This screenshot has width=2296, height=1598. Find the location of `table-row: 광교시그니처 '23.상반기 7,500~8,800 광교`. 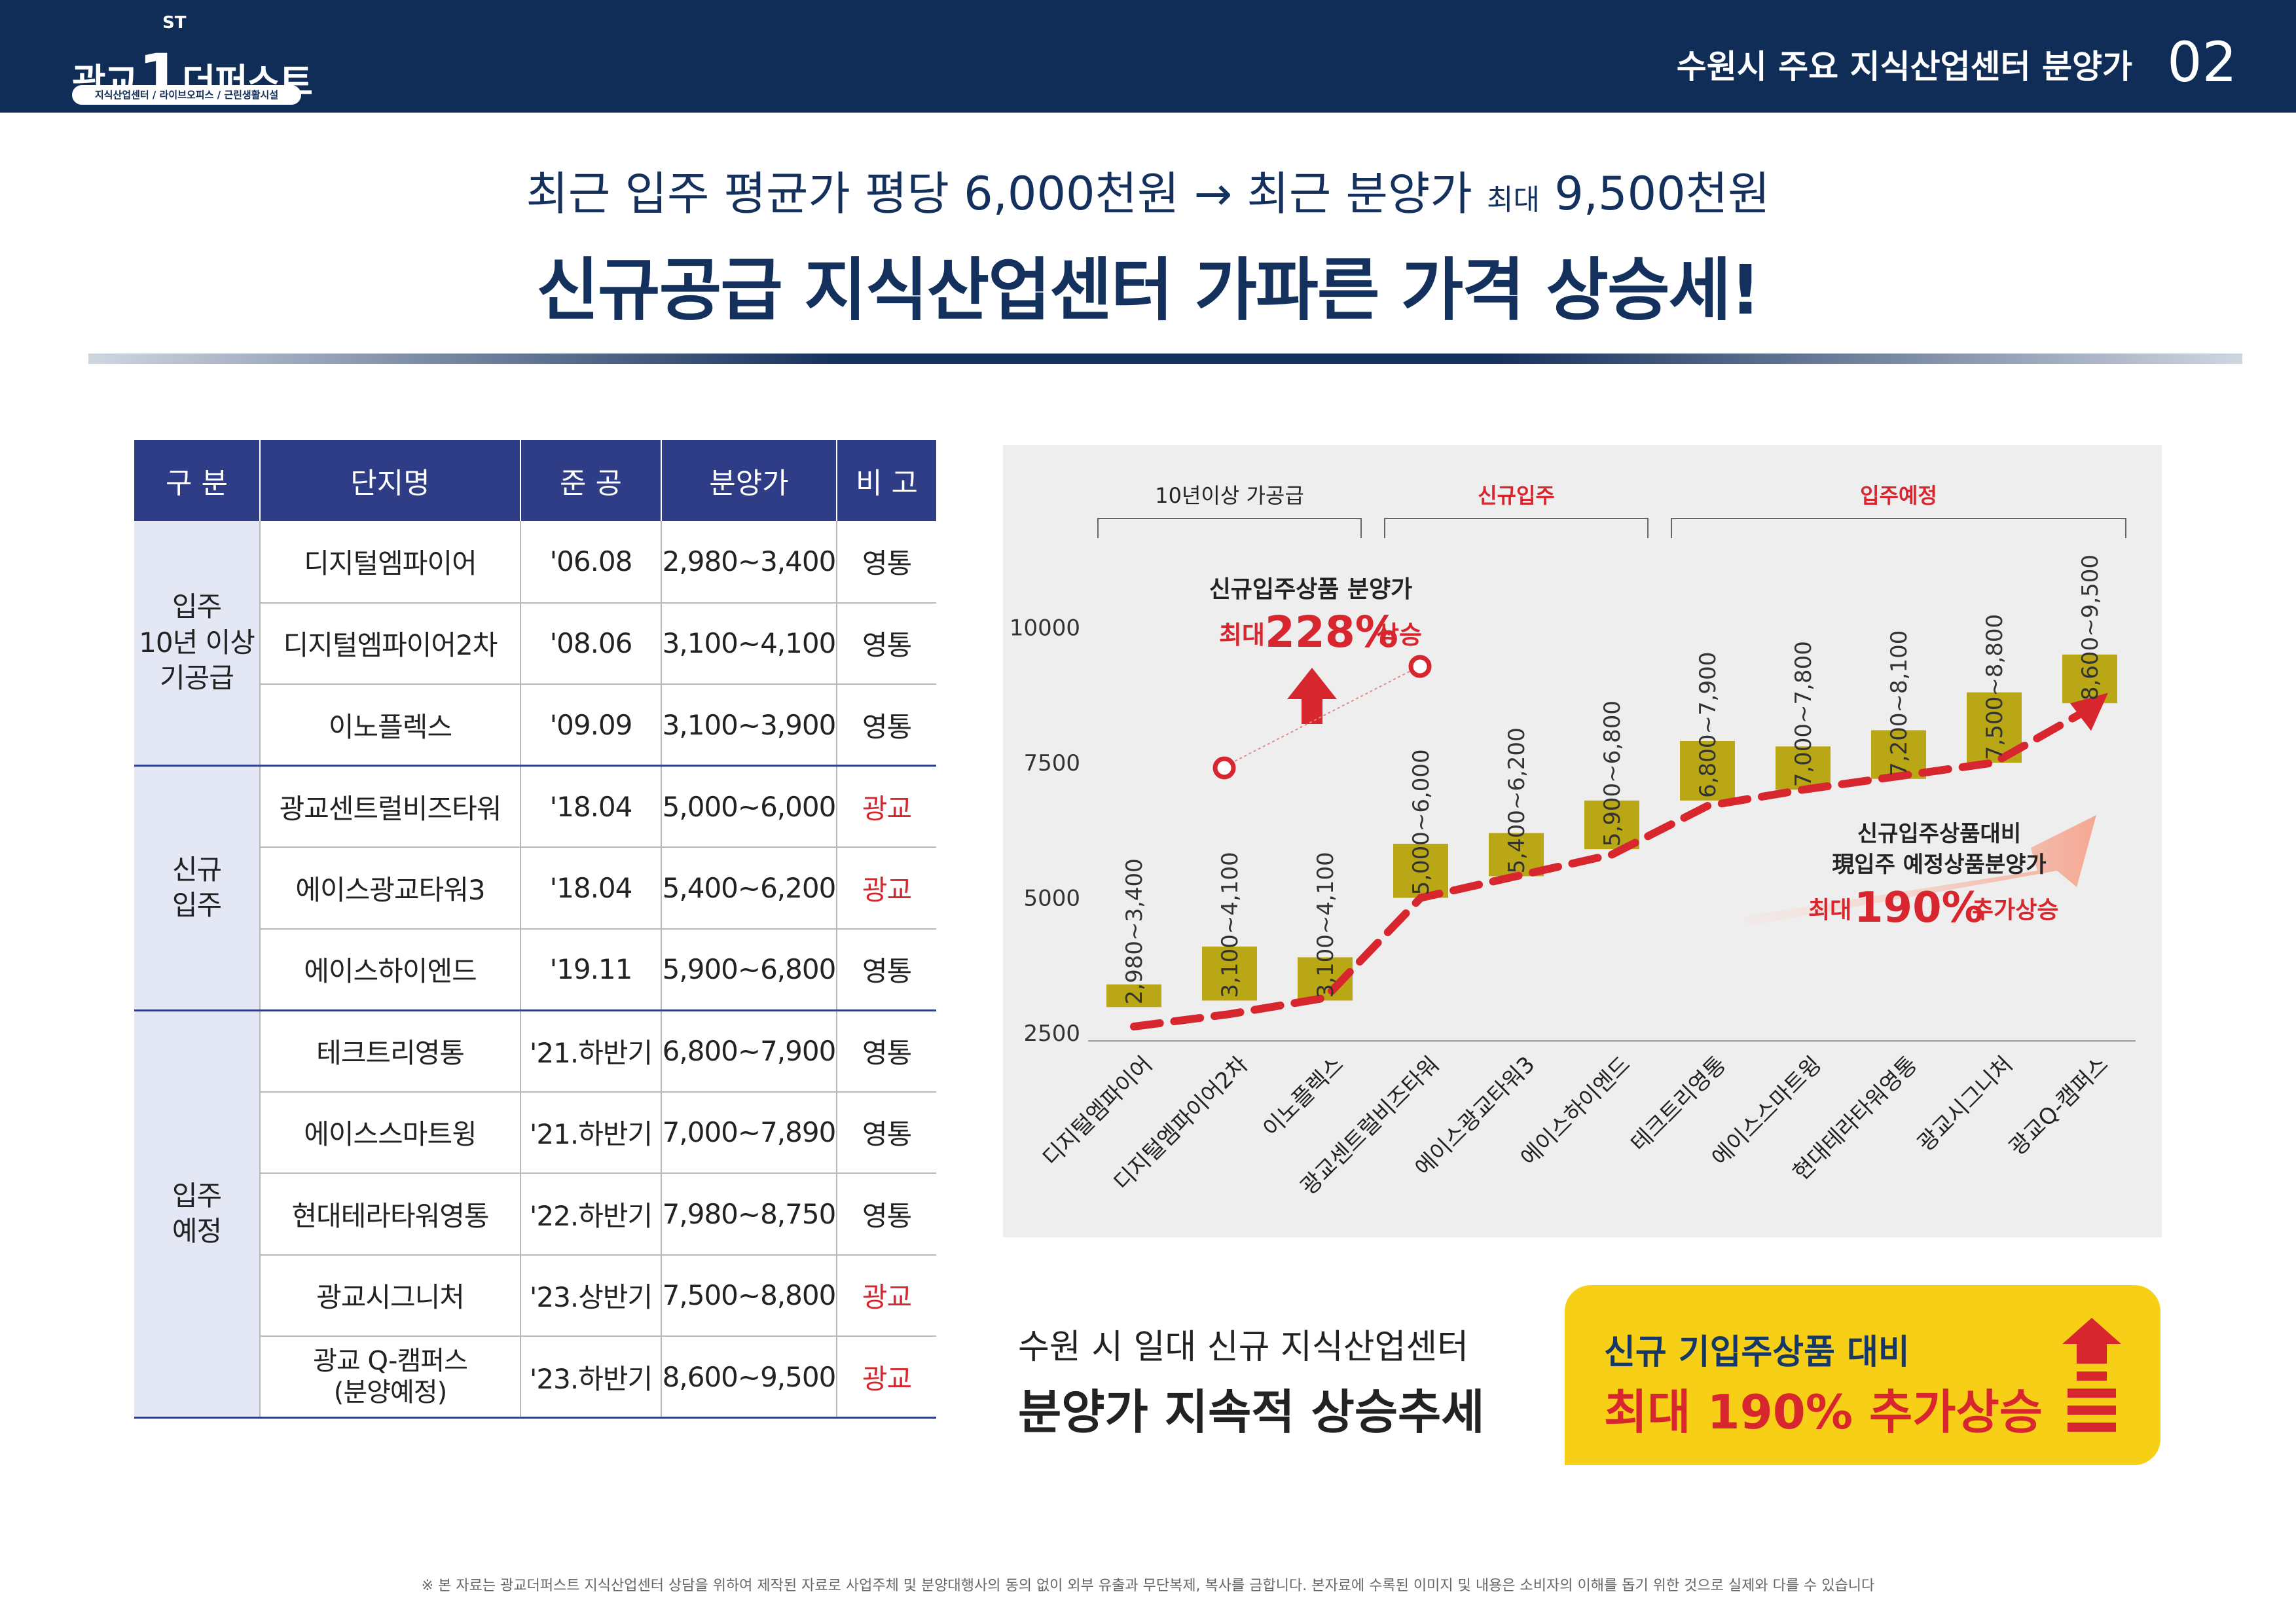

table-row: 광교시그니처 '23.상반기 7,500~8,800 광교 is located at coordinates (535, 1295).